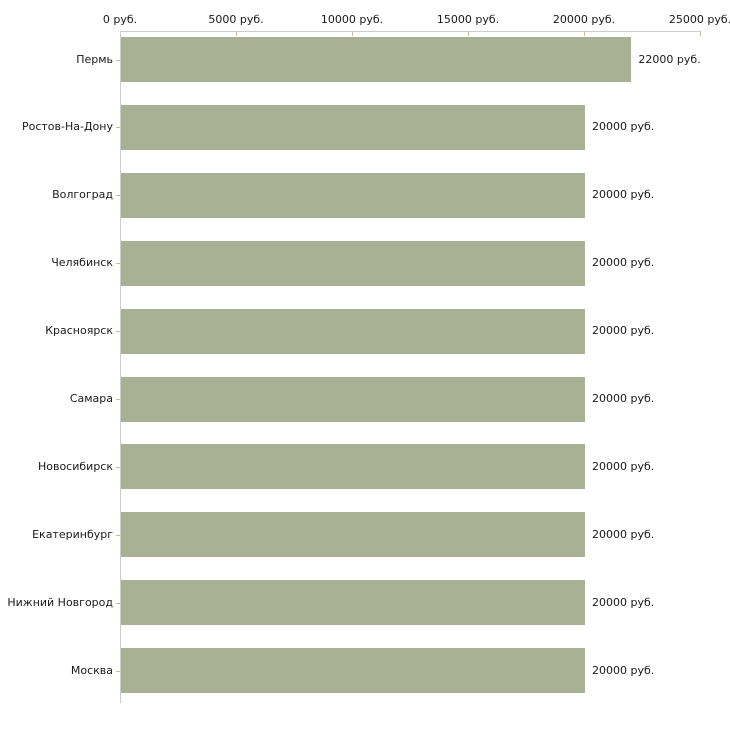 Image resolution: width=730 pixels, height=730 pixels. Describe the element at coordinates (91, 398) in the screenshot. I see `category-label: Самара` at that location.